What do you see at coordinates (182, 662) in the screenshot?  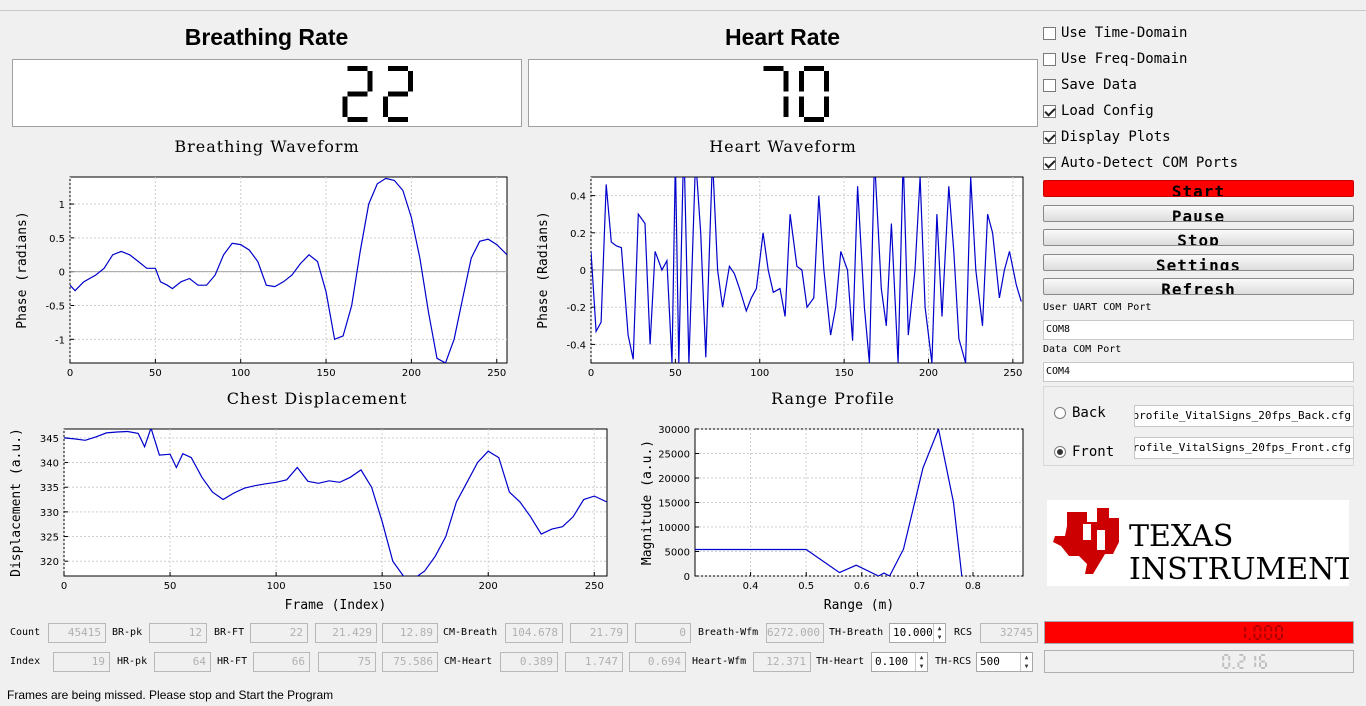 I see `hr-pk-value: 64` at bounding box center [182, 662].